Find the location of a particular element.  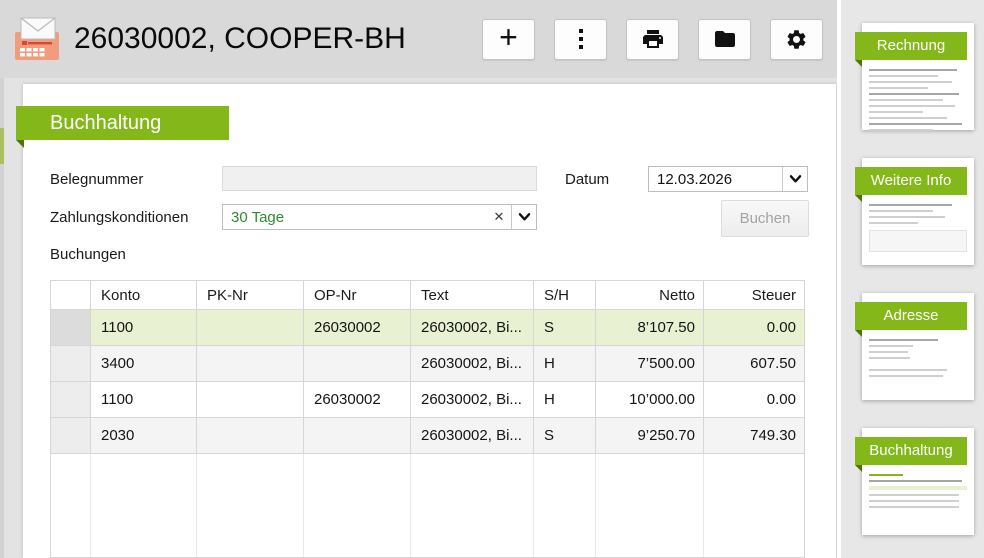

thumbnail-label: Rechnung is located at coordinates (911, 46).